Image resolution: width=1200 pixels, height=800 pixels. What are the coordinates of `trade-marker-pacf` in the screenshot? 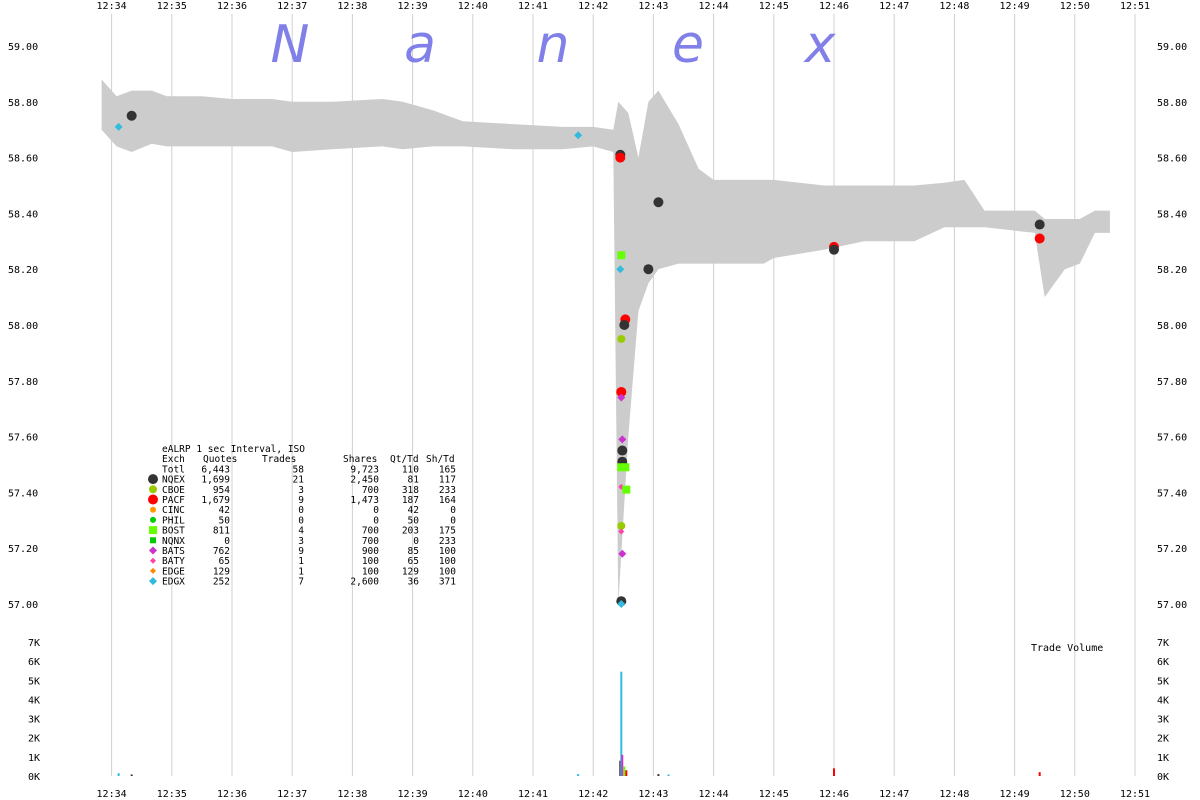 It's located at (1039, 238).